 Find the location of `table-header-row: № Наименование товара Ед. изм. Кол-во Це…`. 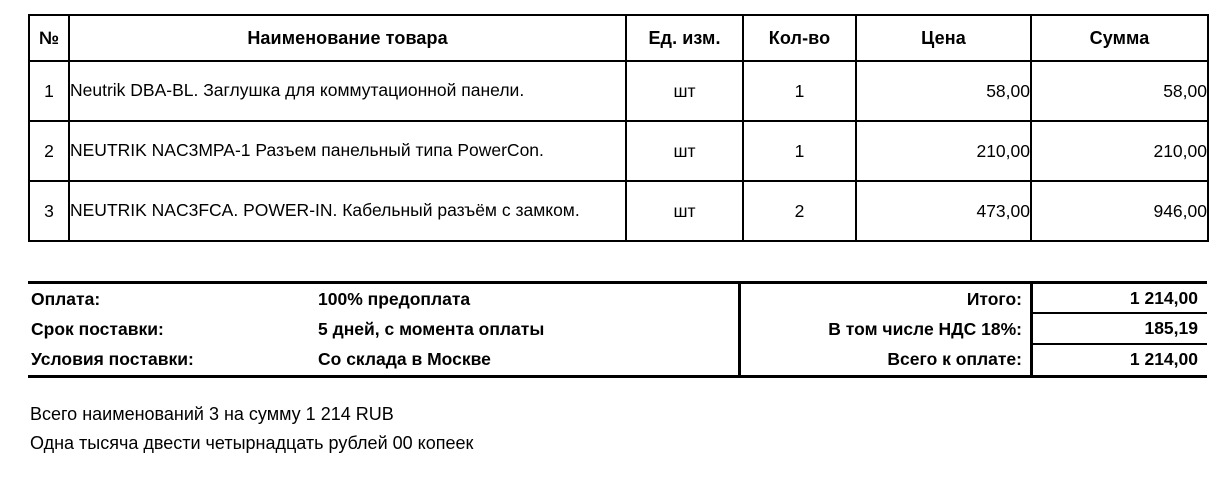

table-header-row: № Наименование товара Ед. изм. Кол-во Це… is located at coordinates (618, 38).